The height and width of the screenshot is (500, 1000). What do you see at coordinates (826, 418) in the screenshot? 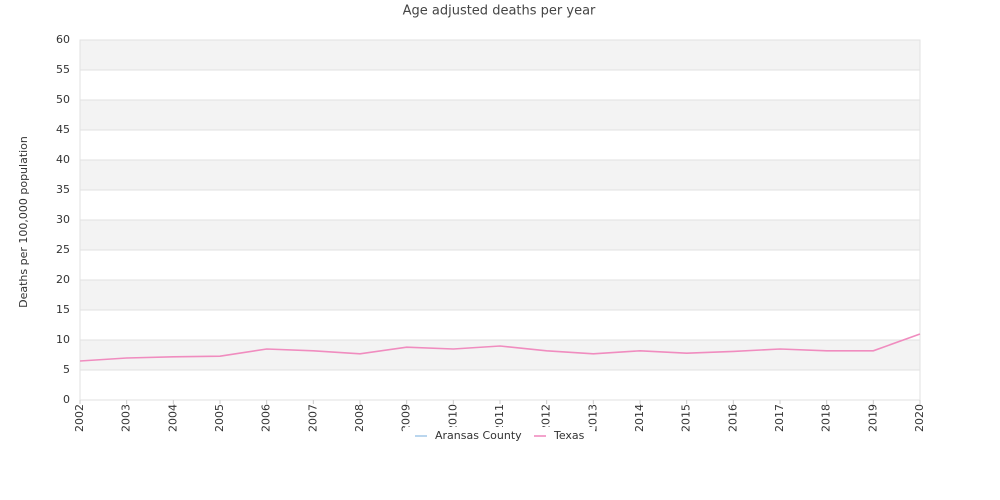
I see `x-tick-label: 2018` at bounding box center [826, 418].